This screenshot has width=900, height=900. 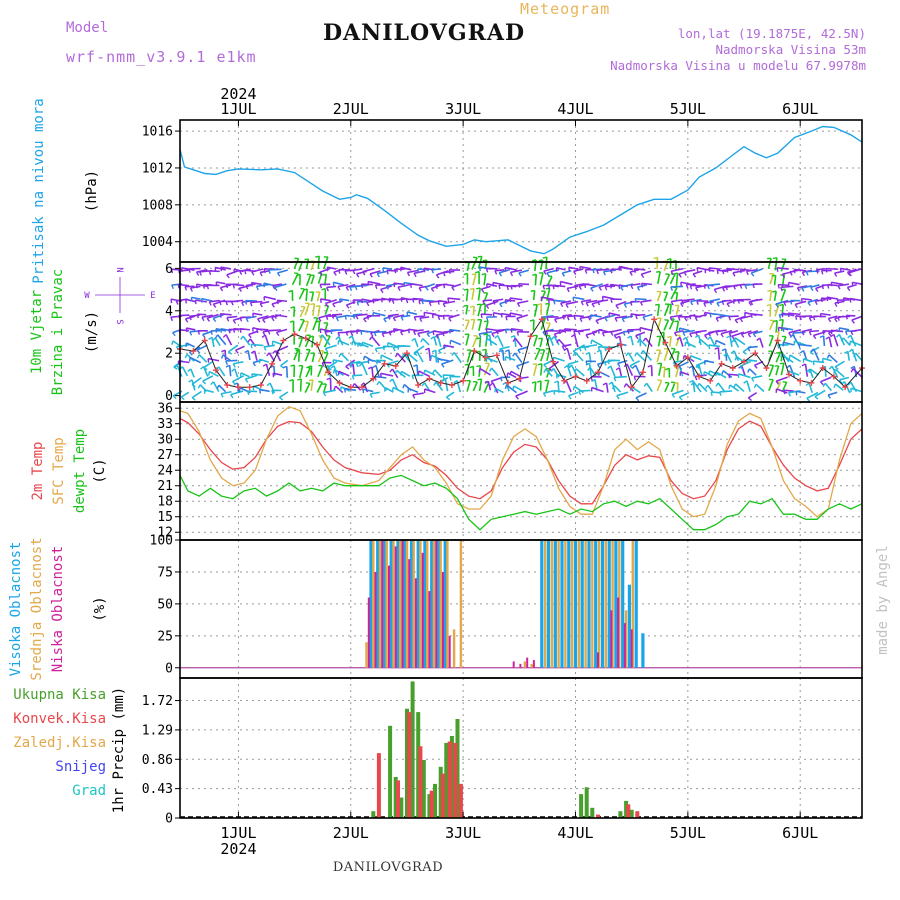 What do you see at coordinates (771, 33) in the screenshot?
I see `lonlat-text: lon,lat (19.1875E, 42.5N)` at bounding box center [771, 33].